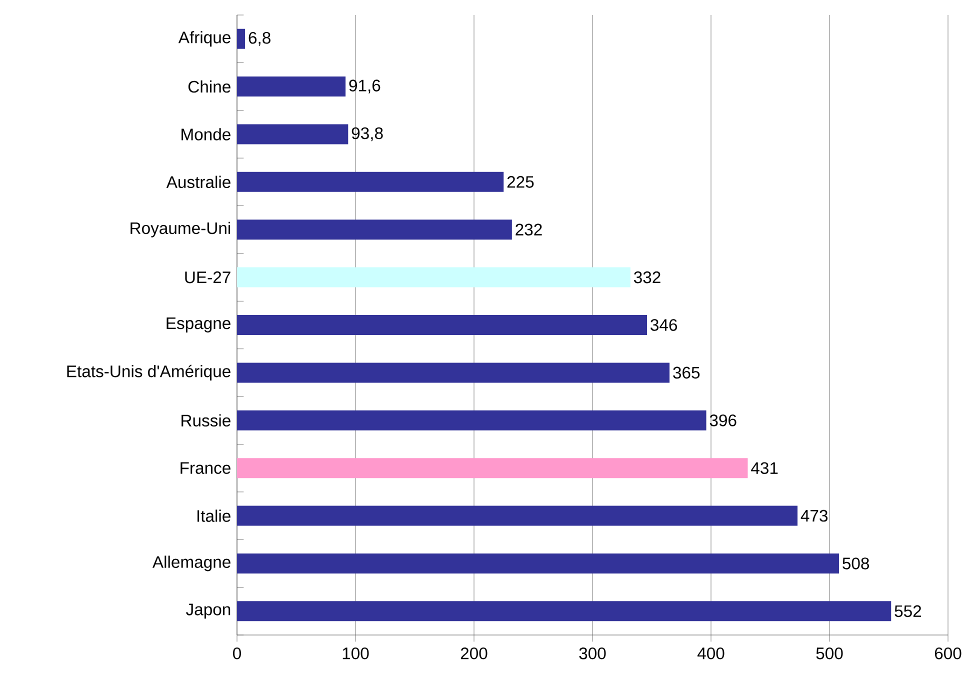  Describe the element at coordinates (355, 654) in the screenshot. I see `x-tick-label: 100` at that location.